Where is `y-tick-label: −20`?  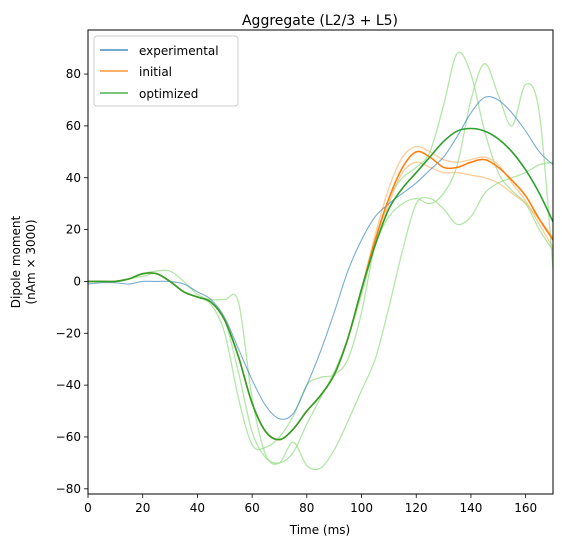 y-tick-label: −20 is located at coordinates (68, 333).